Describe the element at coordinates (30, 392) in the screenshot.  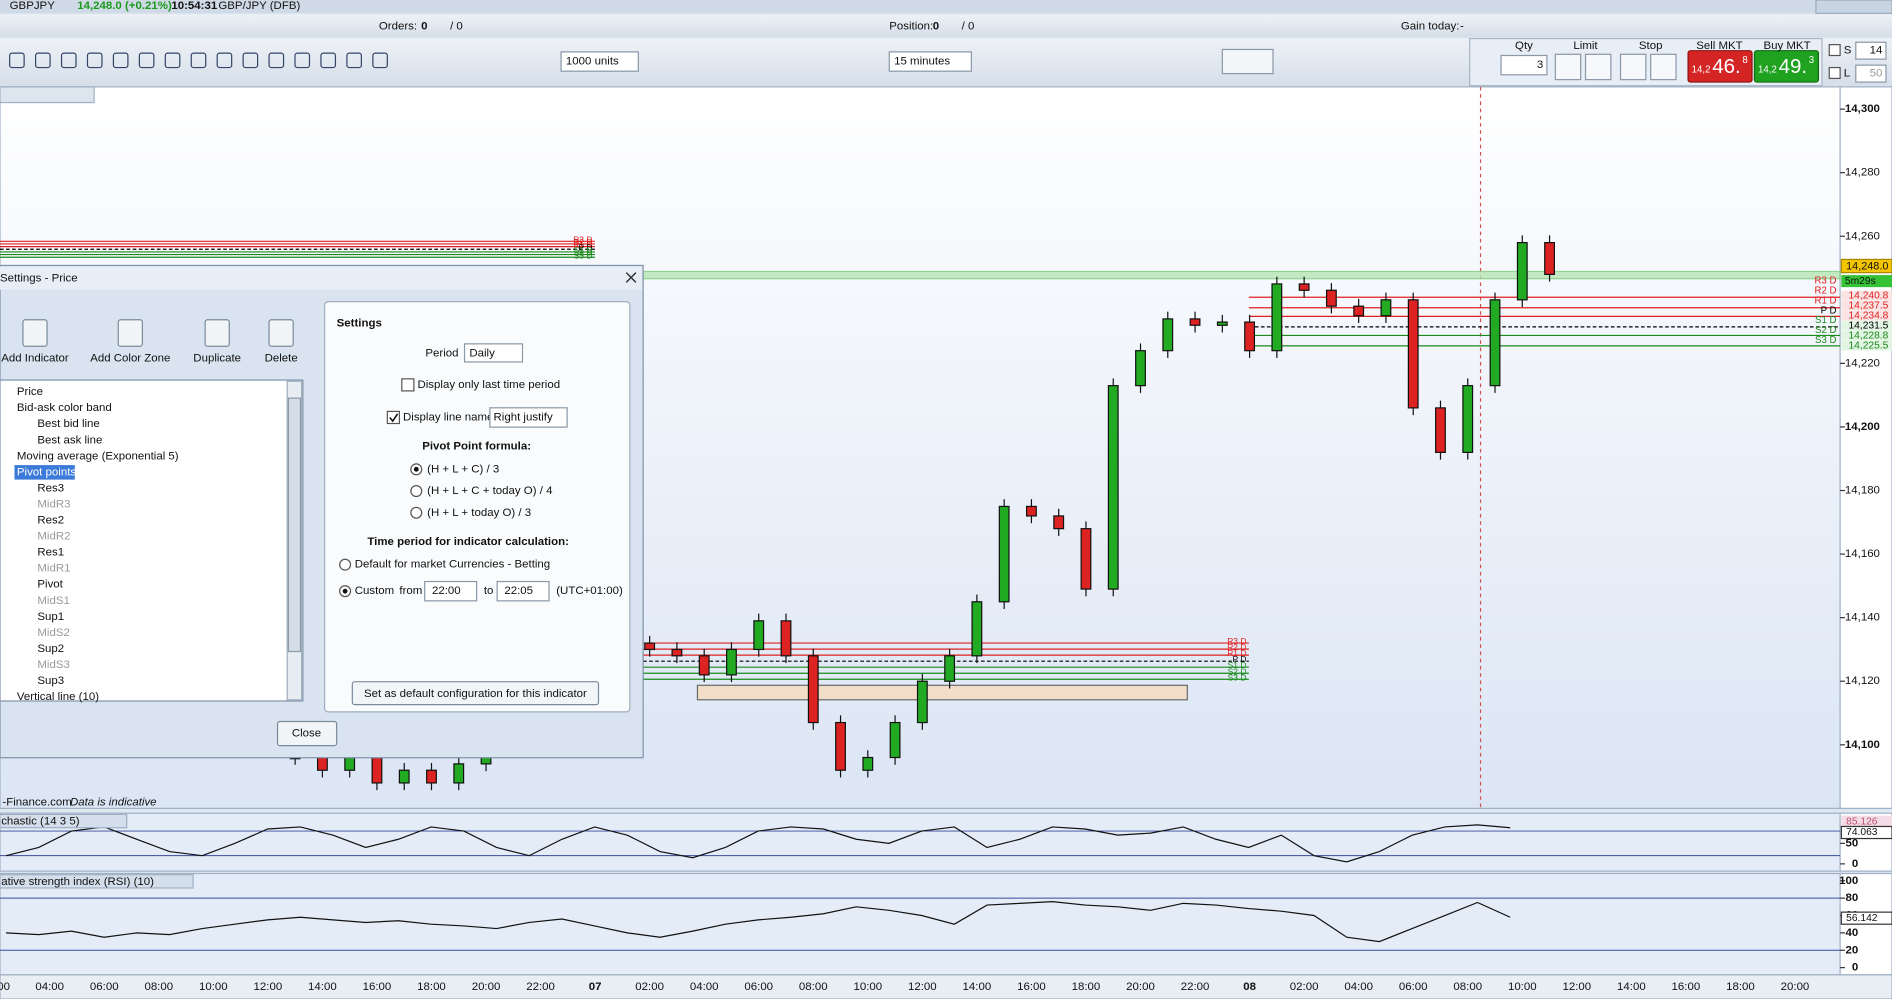
I see `tree-item: Price` at that location.